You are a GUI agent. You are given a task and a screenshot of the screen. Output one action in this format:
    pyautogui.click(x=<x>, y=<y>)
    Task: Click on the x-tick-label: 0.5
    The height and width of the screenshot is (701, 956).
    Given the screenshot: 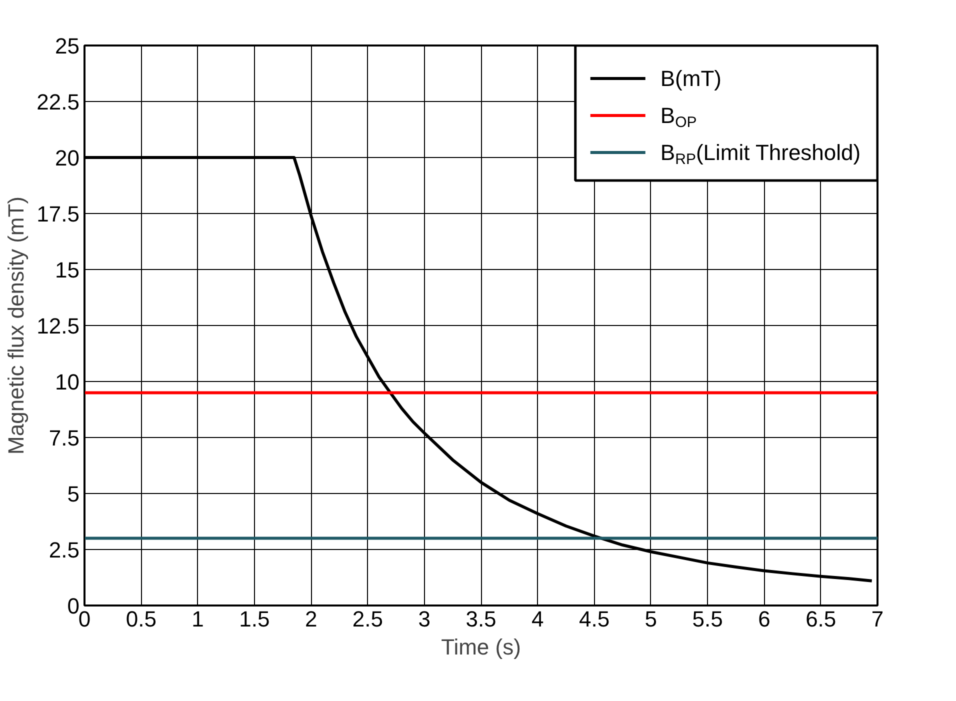 What is the action you would take?
    pyautogui.click(x=141, y=619)
    